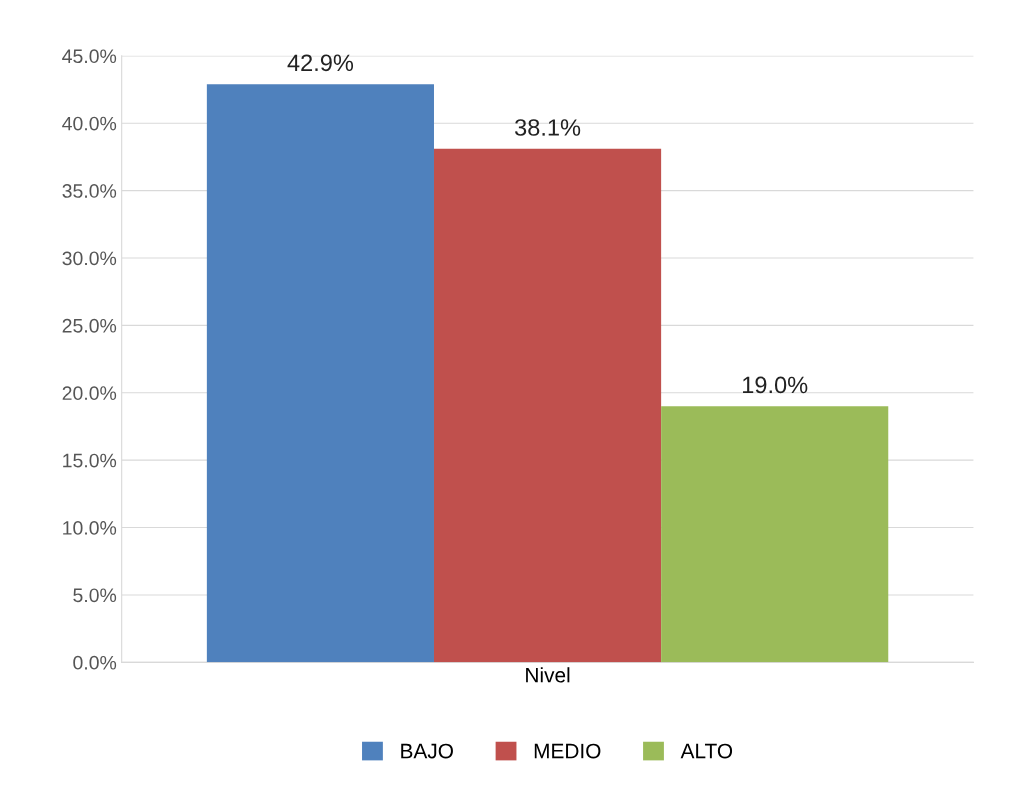 The width and height of the screenshot is (1014, 798). I want to click on data-label: 42.9%, so click(320, 63).